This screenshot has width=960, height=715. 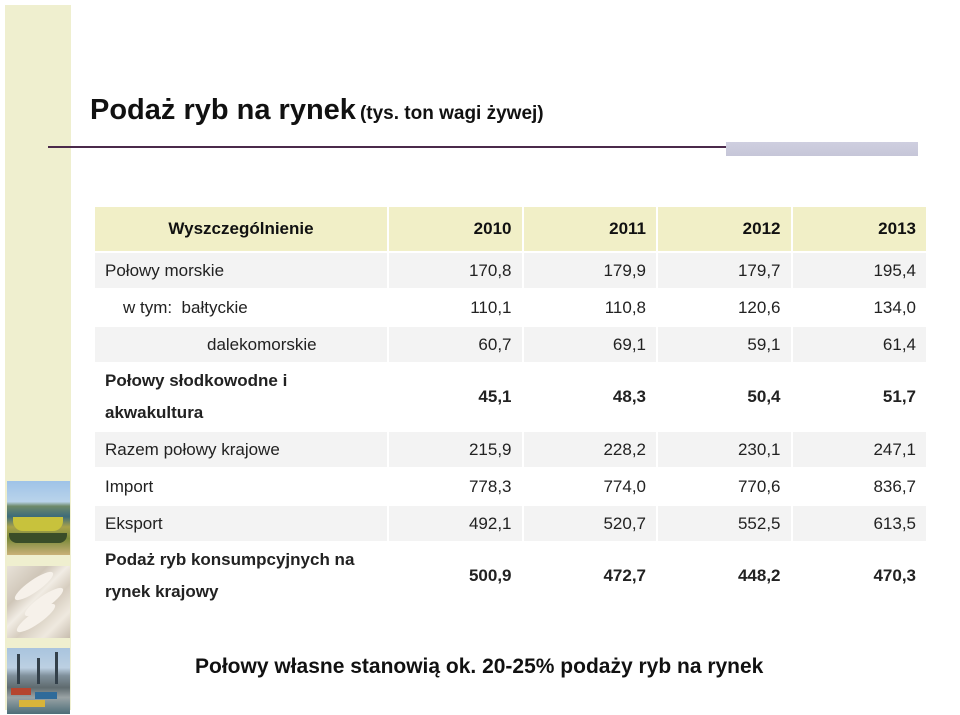 What do you see at coordinates (589, 486) in the screenshot?
I see `table-cell: 774,0` at bounding box center [589, 486].